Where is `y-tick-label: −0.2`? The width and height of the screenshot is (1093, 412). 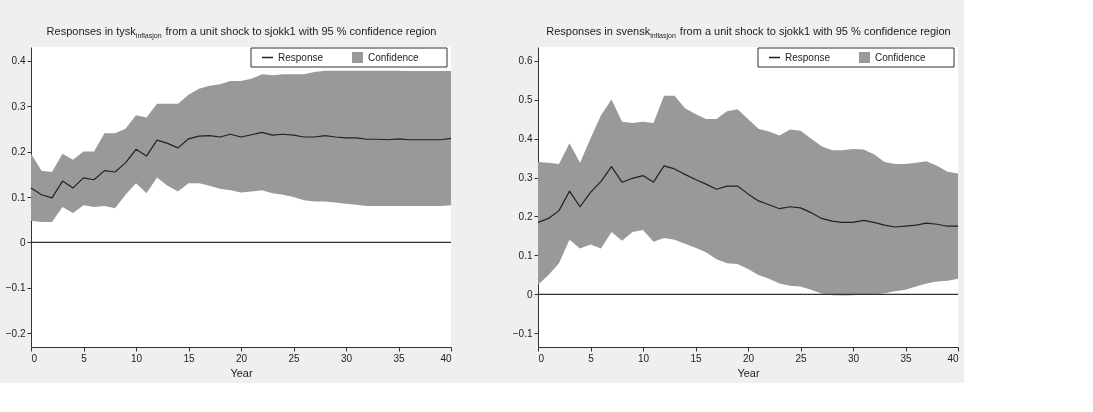 y-tick-label: −0.2 is located at coordinates (15, 333).